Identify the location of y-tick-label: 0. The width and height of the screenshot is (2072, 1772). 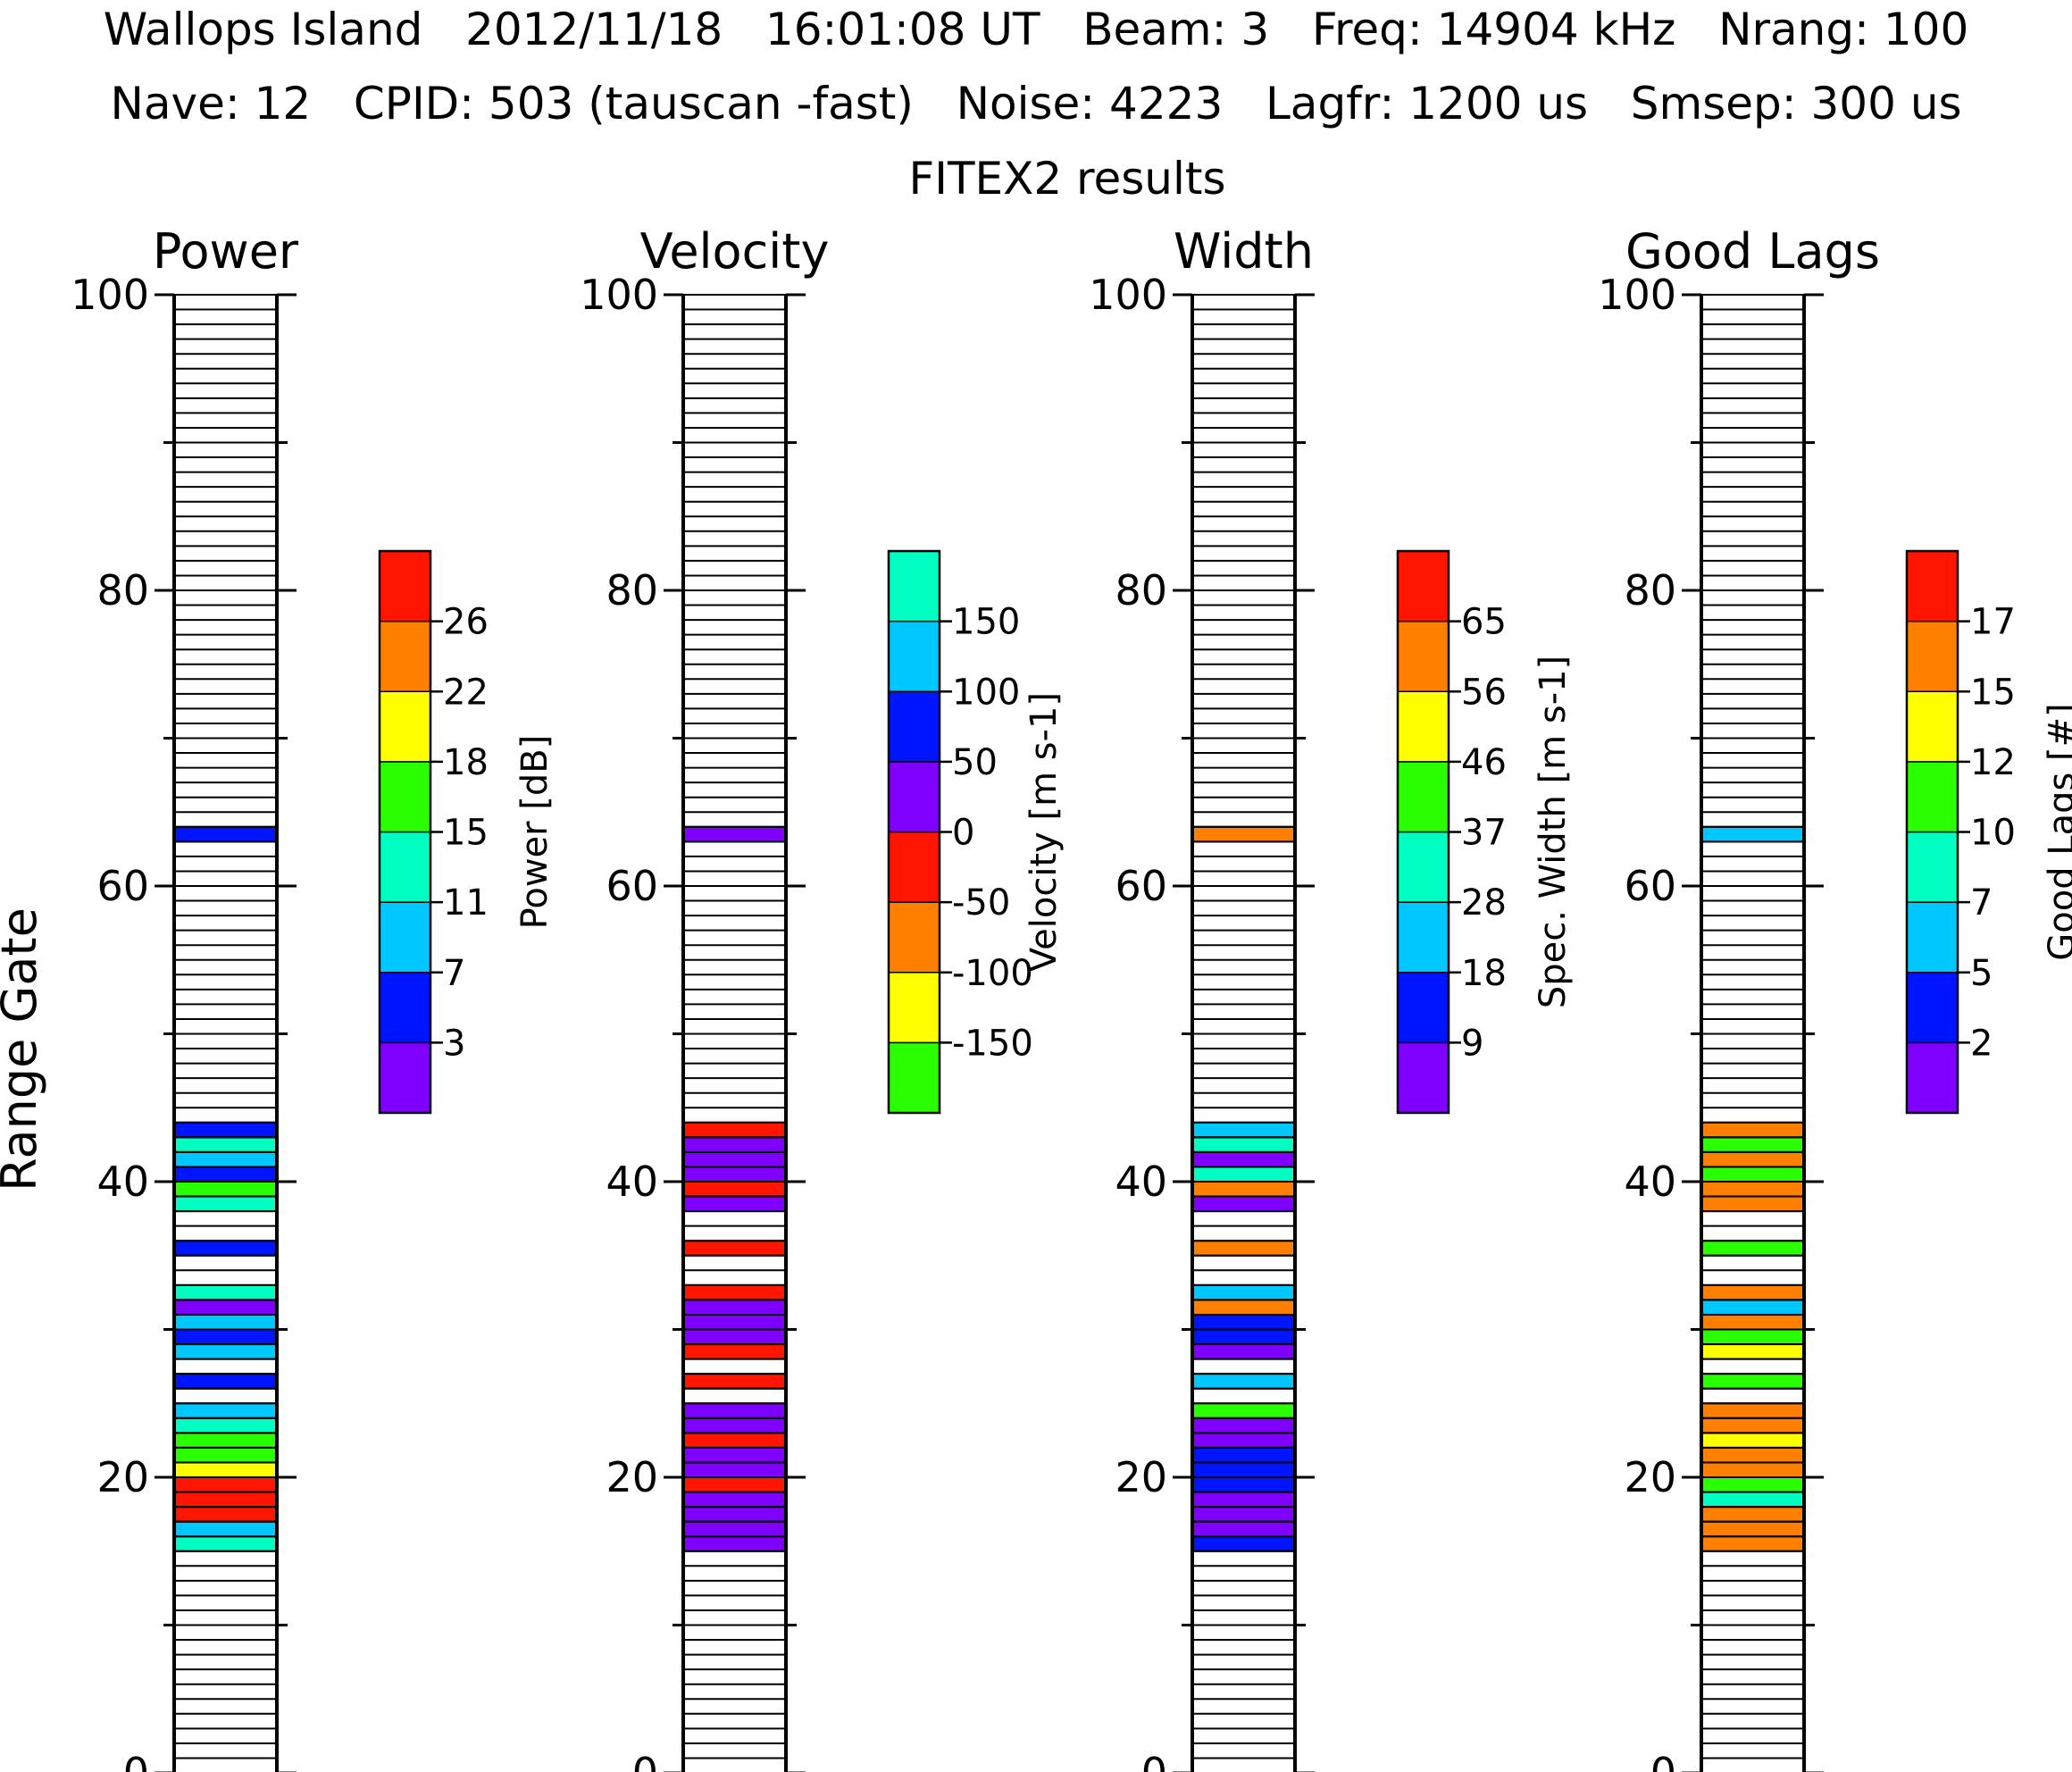
(1663, 1760).